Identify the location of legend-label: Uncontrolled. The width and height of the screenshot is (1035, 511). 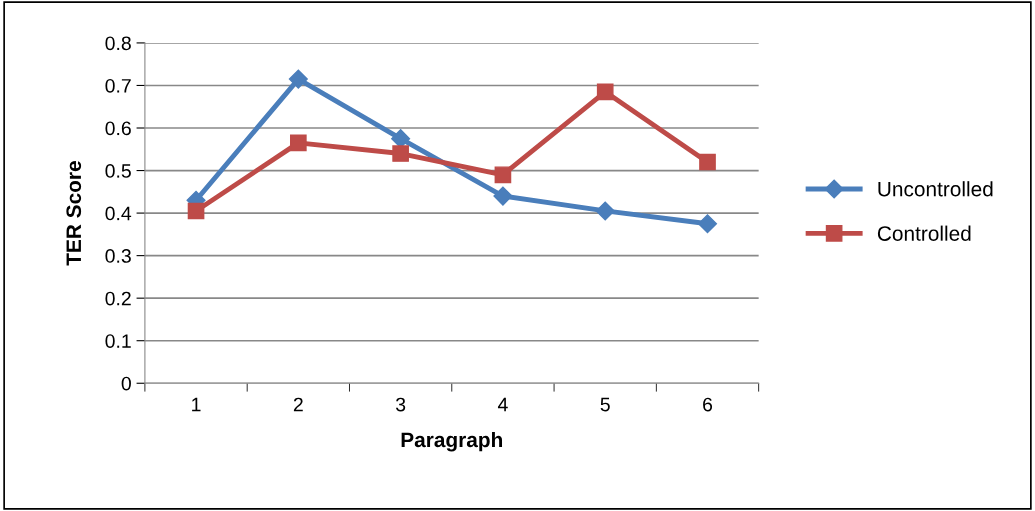
(935, 189).